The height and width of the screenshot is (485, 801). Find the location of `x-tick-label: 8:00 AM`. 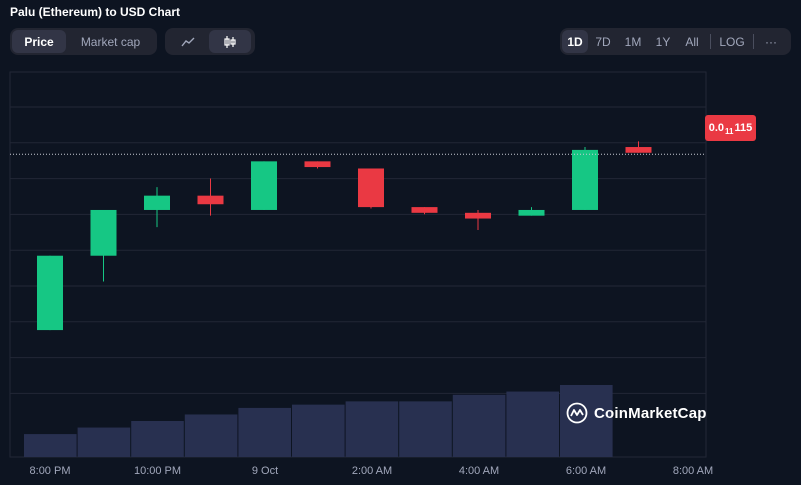

x-tick-label: 8:00 AM is located at coordinates (693, 471).